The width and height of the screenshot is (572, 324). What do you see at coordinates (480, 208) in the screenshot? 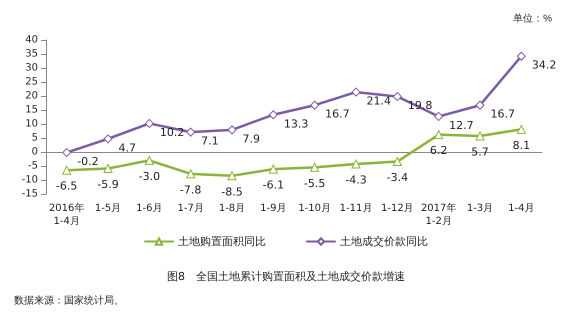
I see `x-tick-label: 1-3月` at bounding box center [480, 208].